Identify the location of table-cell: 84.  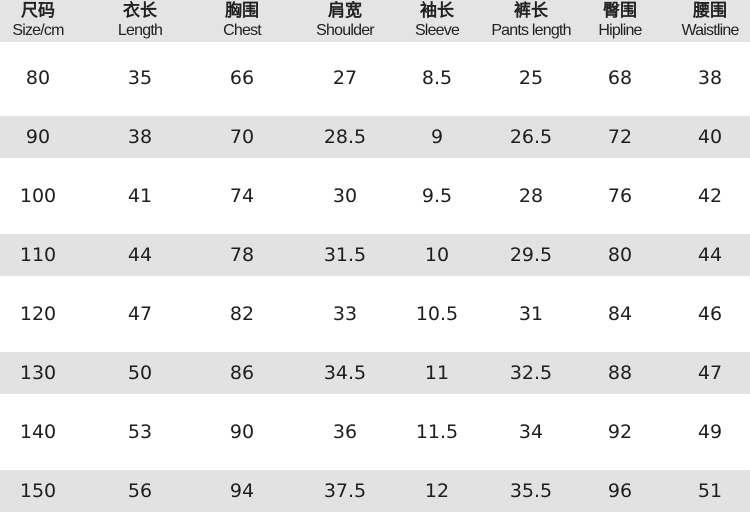
(620, 314).